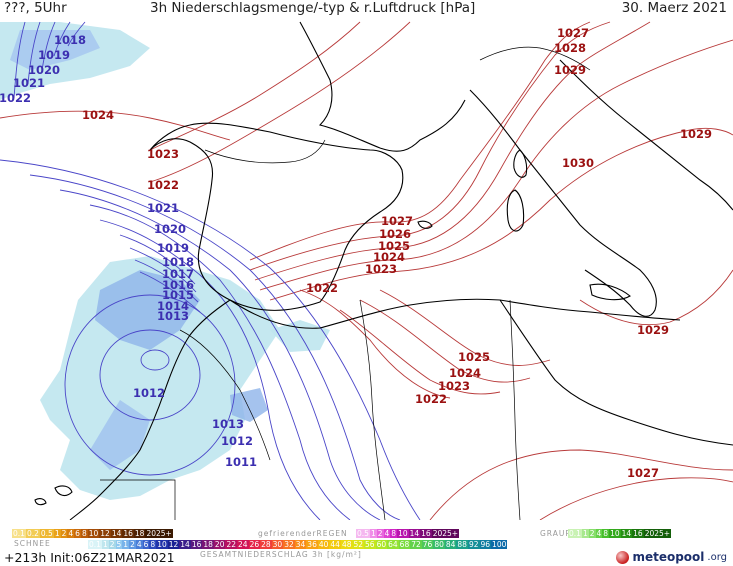 This screenshot has height=566, width=733. What do you see at coordinates (312, 544) in the screenshot?
I see `legend-total-cell: 36` at bounding box center [312, 544].